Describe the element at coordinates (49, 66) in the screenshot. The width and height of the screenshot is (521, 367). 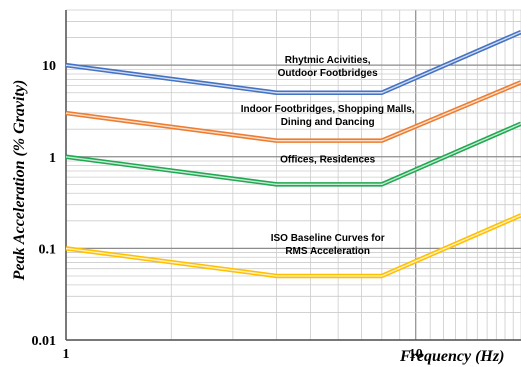
I see `y-tick-label: 10` at that location.